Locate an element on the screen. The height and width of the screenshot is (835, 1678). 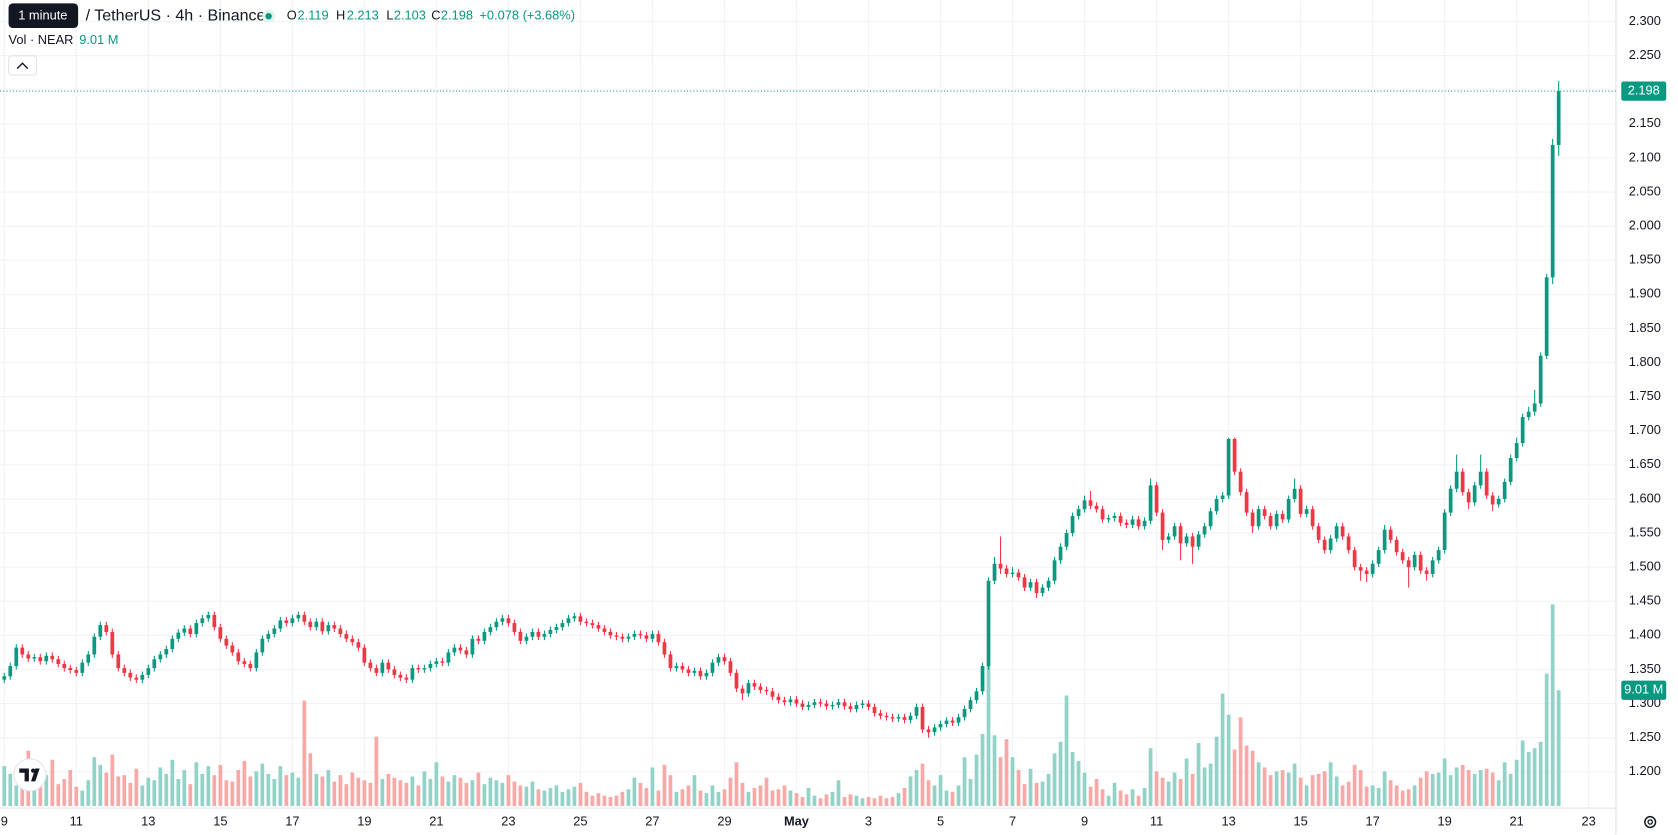
collapse-button is located at coordinates (22, 65).